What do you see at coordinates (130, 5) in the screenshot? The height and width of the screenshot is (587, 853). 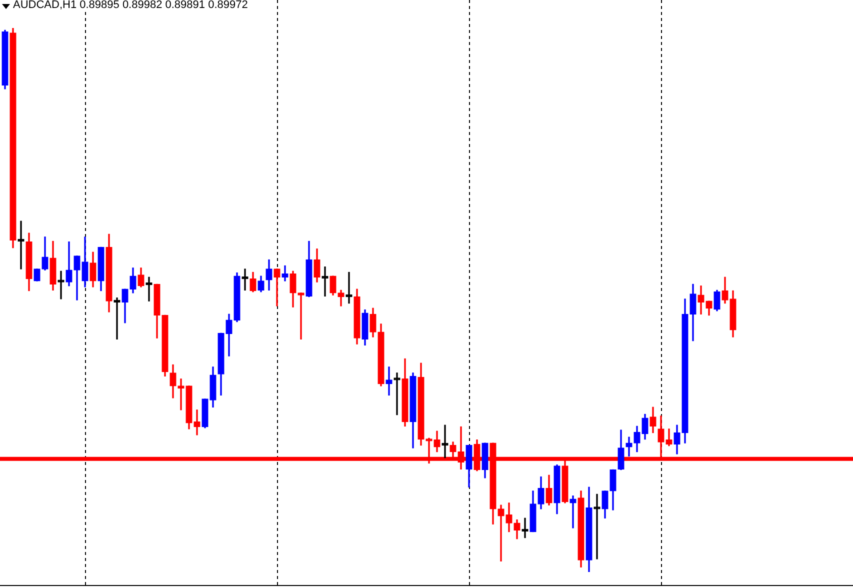 I see `chart-title: AUDCAD,H1 0.89895 0.89982 0.89891 0.89972` at bounding box center [130, 5].